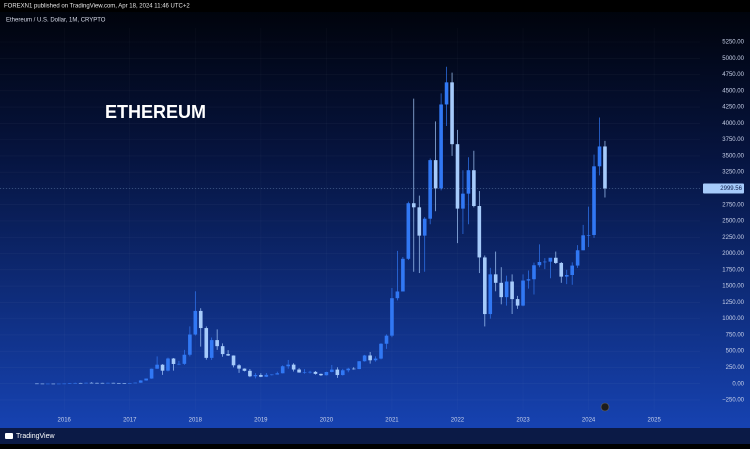 The width and height of the screenshot is (750, 449). I want to click on y-tick-label: 2000.00, so click(733, 254).